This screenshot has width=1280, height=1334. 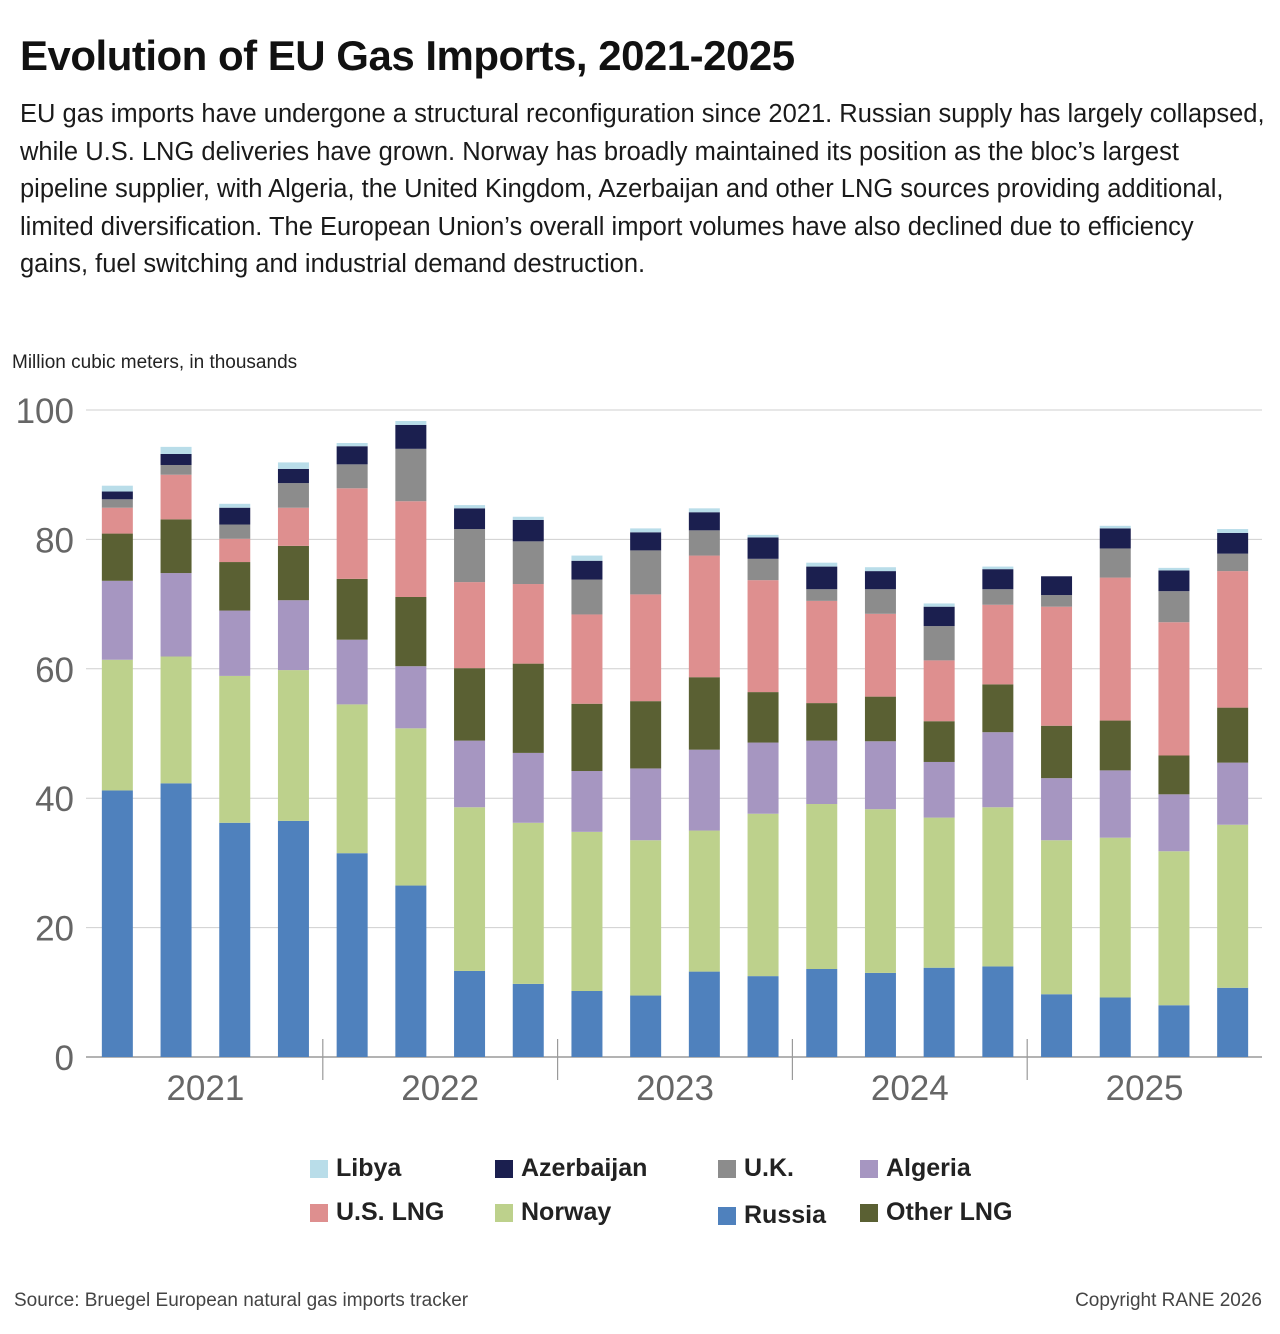 I want to click on chart-title: Evolution of EU Gas Imports, 2021-2025, so click(x=407, y=55).